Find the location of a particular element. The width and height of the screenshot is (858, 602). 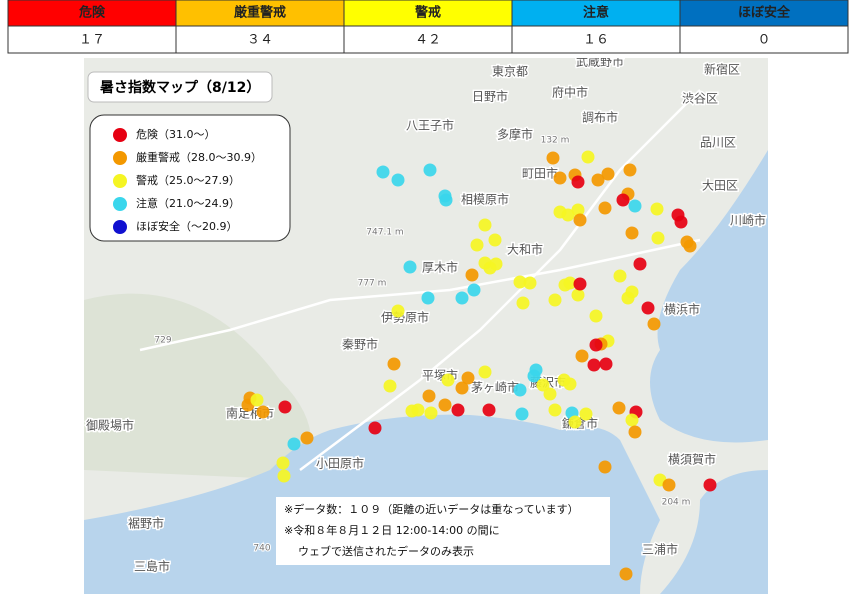

legend-label: 注意（21.0～24.9） is located at coordinates (188, 203).